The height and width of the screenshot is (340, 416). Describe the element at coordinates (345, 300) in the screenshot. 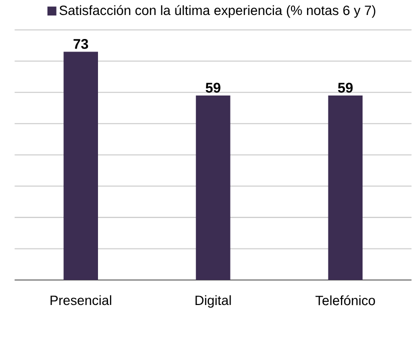

I see `x-tick-label: Telefónico` at that location.